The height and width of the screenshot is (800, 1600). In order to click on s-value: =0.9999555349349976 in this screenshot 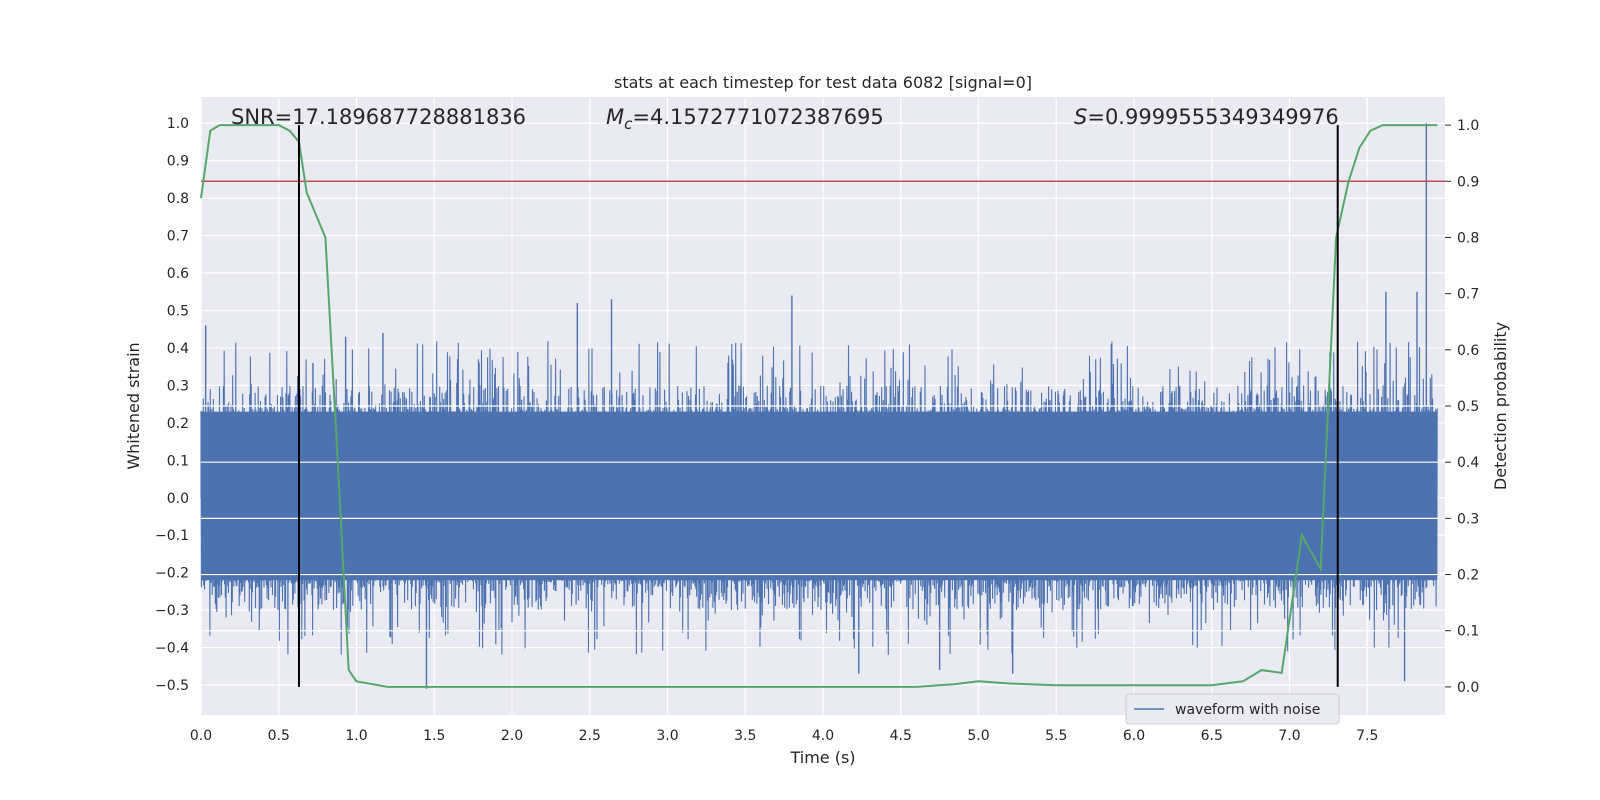, I will do `click(1212, 117)`.